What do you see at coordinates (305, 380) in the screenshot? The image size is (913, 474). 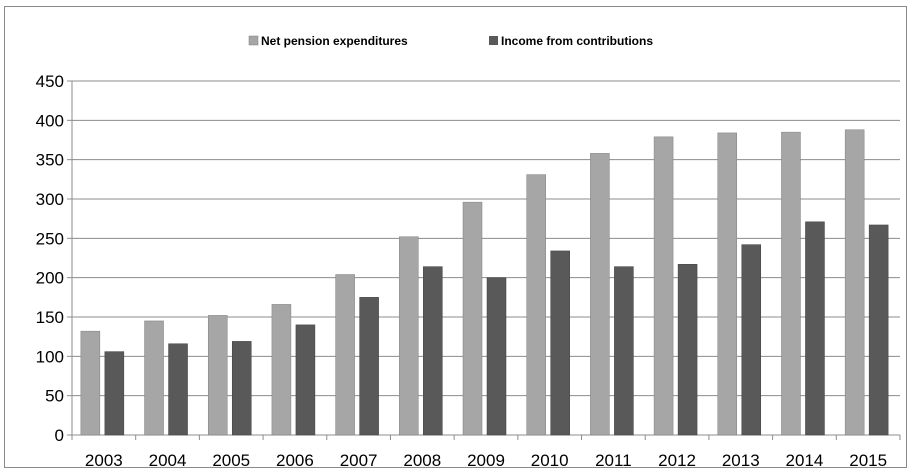 I see `bar-income-from-contributions-2006` at bounding box center [305, 380].